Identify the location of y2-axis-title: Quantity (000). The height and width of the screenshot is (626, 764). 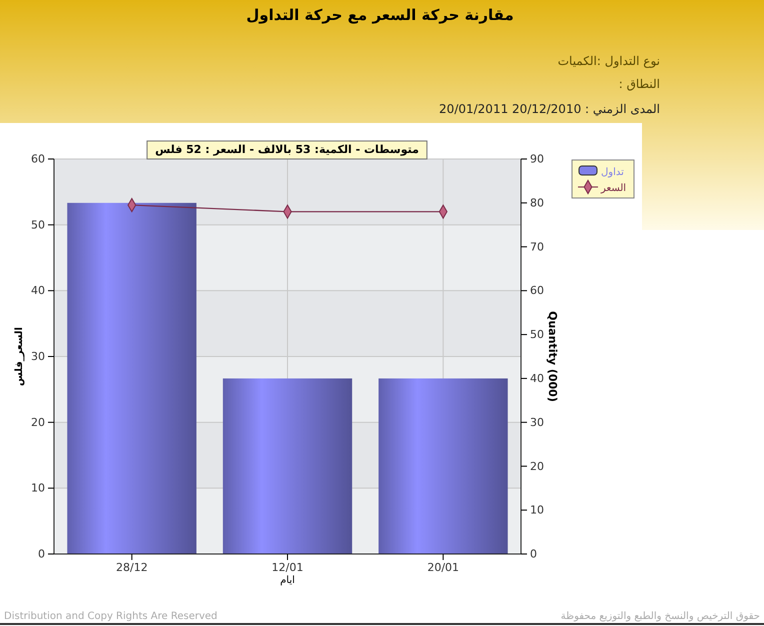
(552, 356).